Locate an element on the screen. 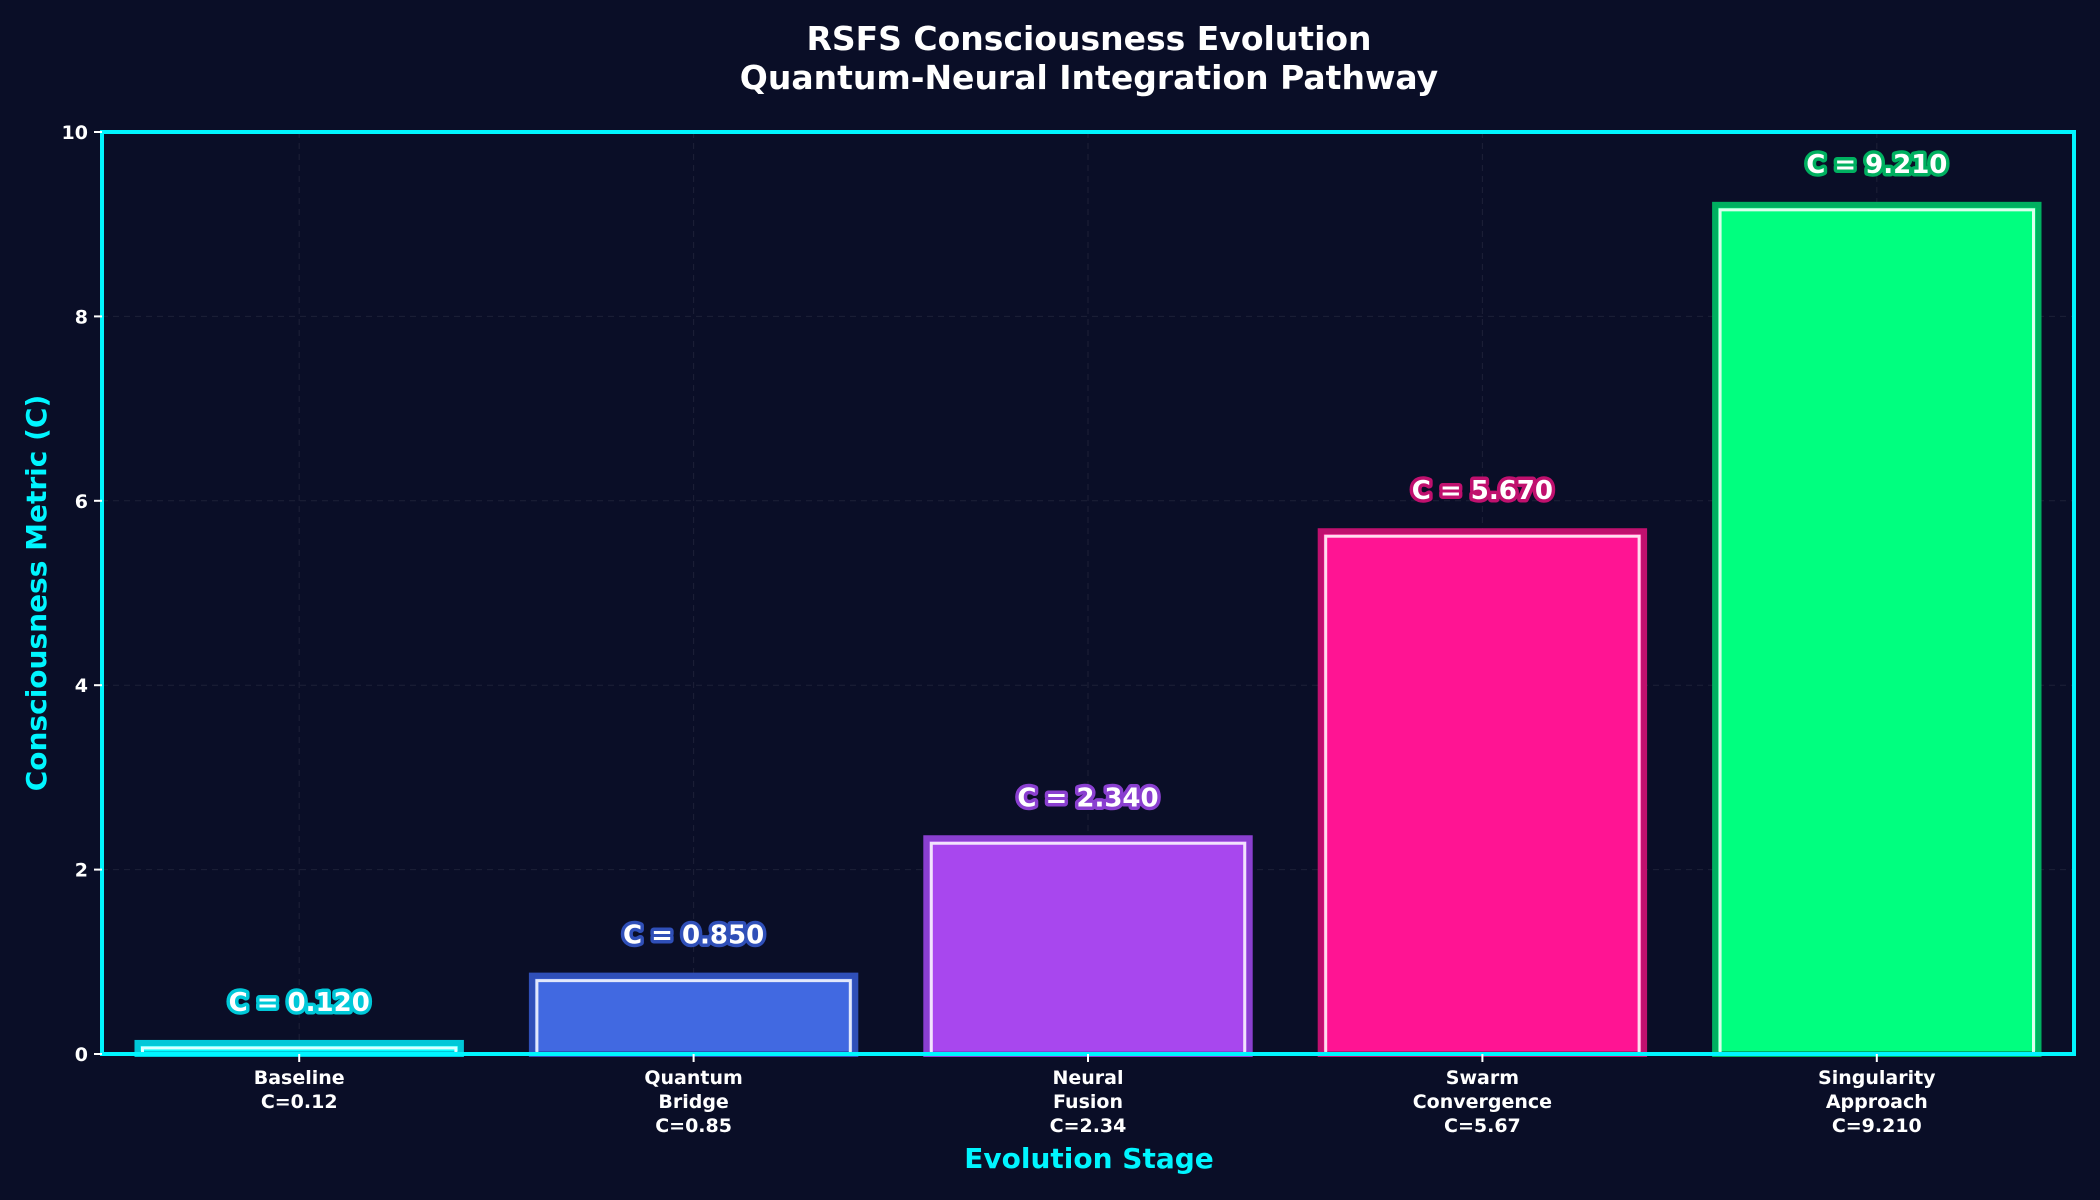 This screenshot has height=1200, width=2100. bar-value-label: C = 9.210 is located at coordinates (1876, 165).